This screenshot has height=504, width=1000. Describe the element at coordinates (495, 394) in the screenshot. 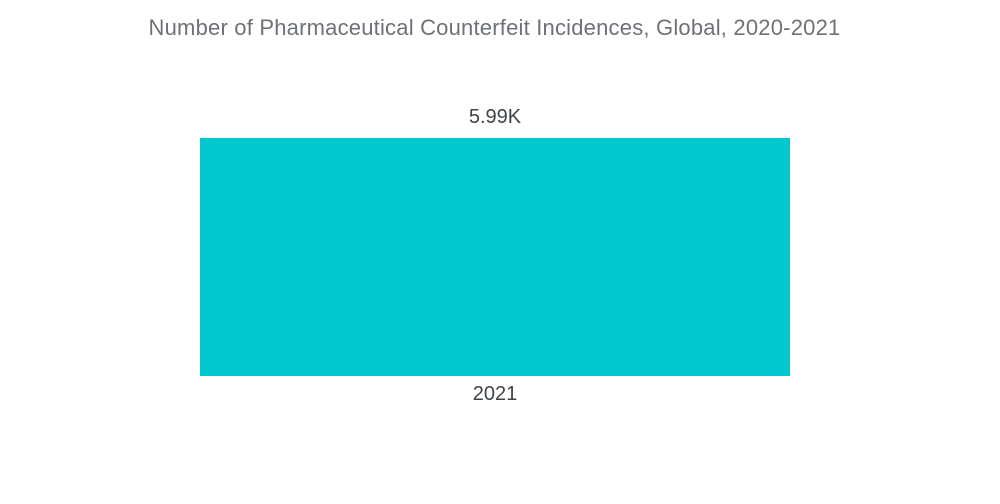

I see `x-axis-category-label: 2021` at that location.